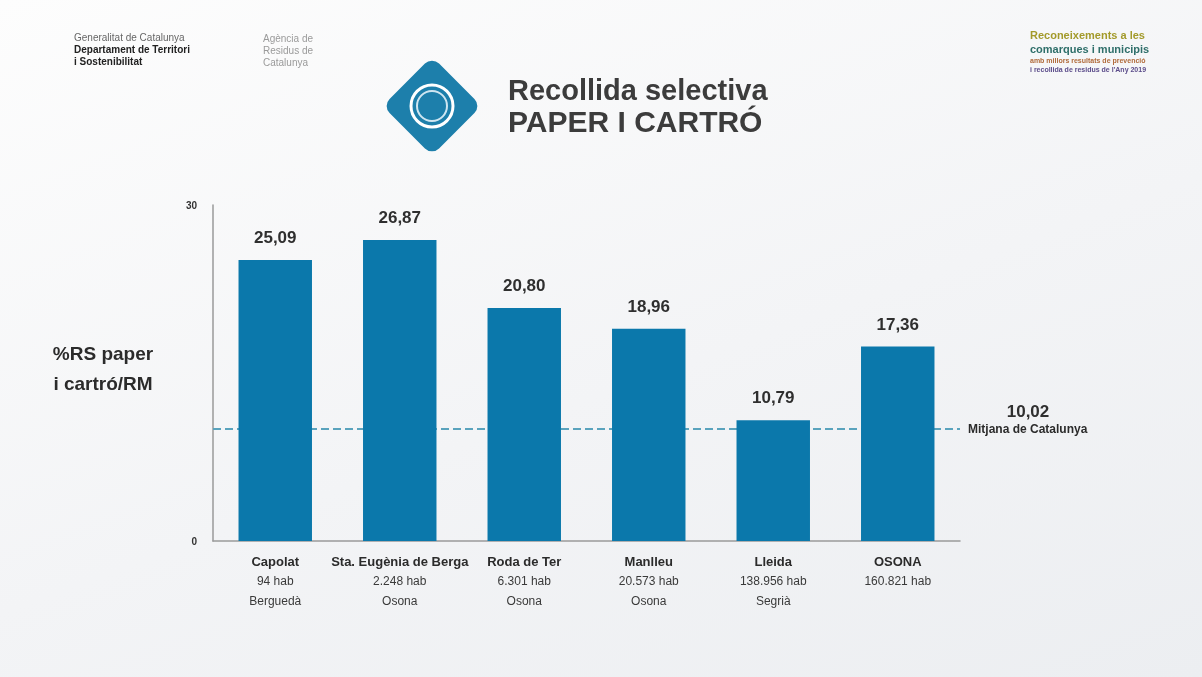  Describe the element at coordinates (773, 398) in the screenshot. I see `data-label: 10,79` at that location.